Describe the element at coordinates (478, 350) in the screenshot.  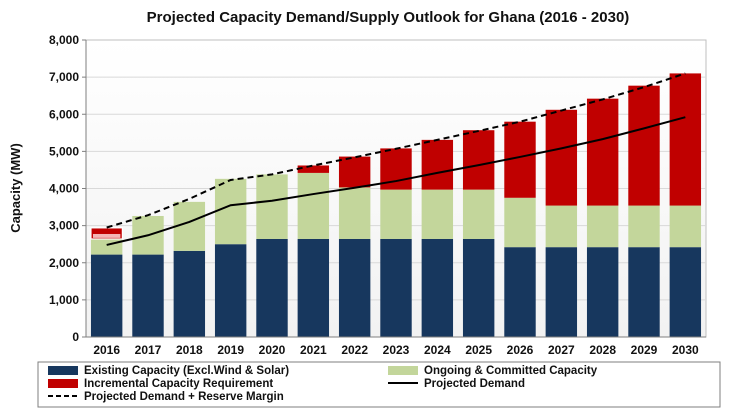
I see `x-tick-label: 2025` at that location.